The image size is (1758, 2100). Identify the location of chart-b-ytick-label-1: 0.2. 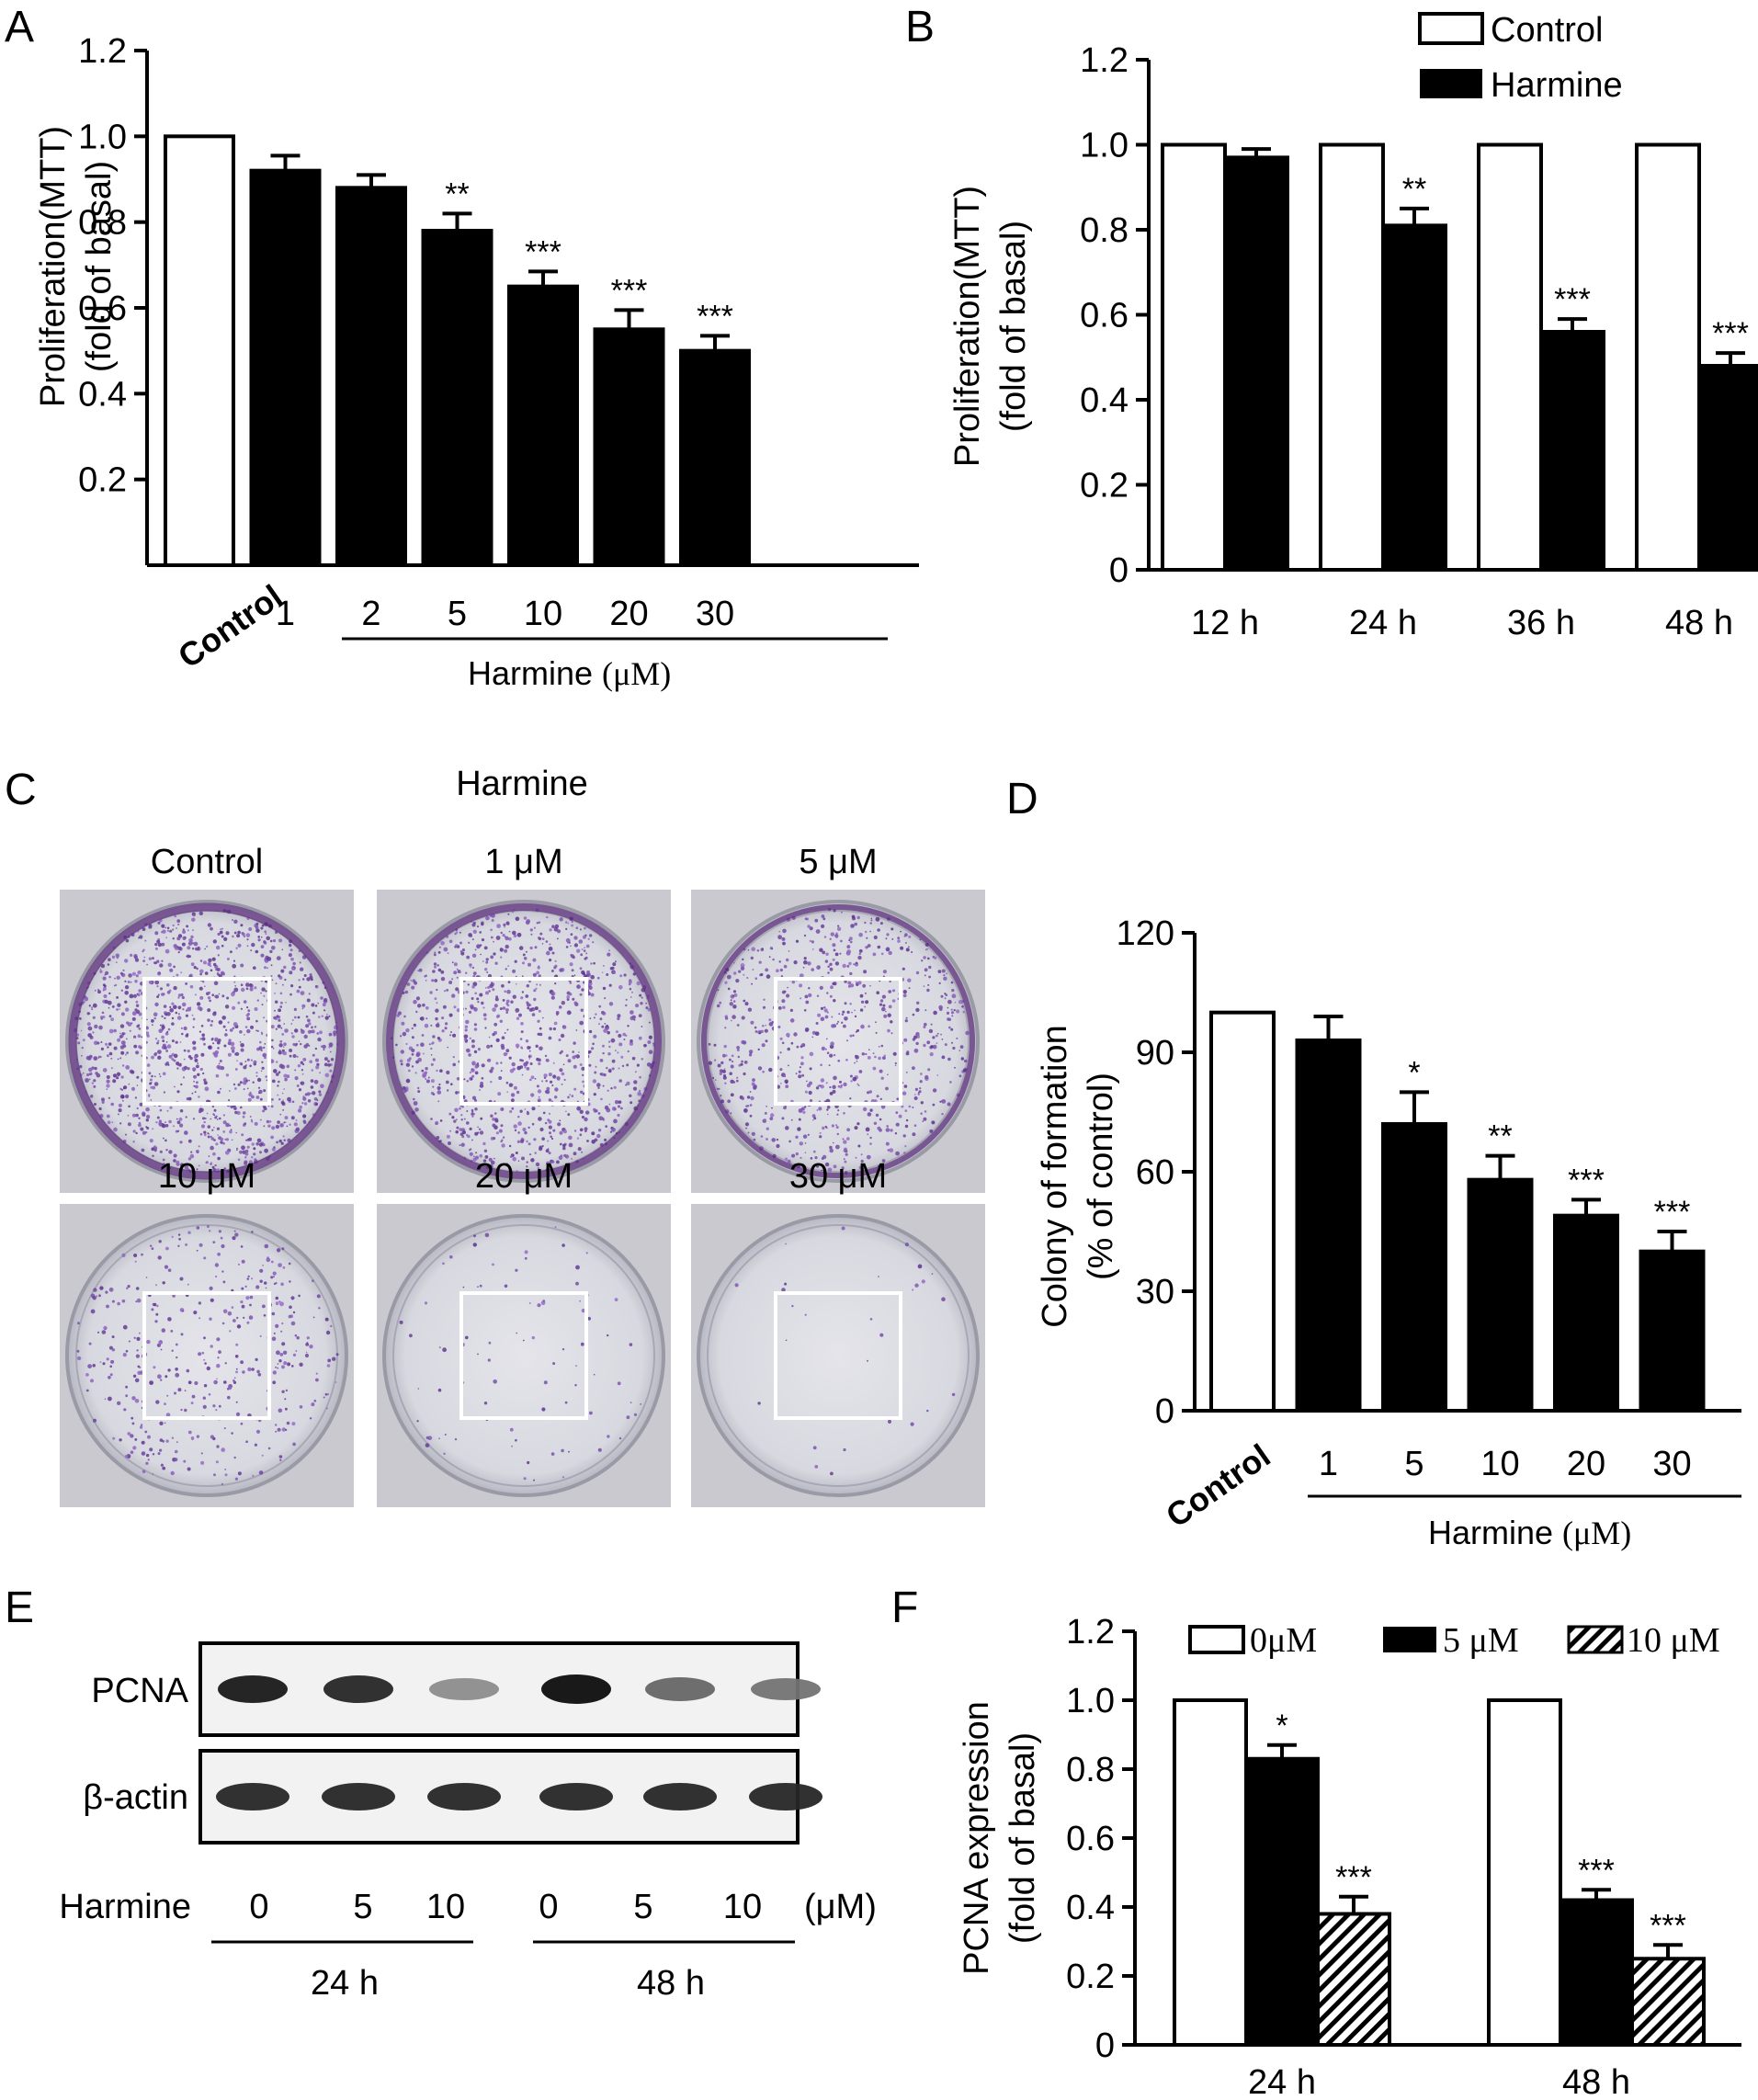
(1104, 486).